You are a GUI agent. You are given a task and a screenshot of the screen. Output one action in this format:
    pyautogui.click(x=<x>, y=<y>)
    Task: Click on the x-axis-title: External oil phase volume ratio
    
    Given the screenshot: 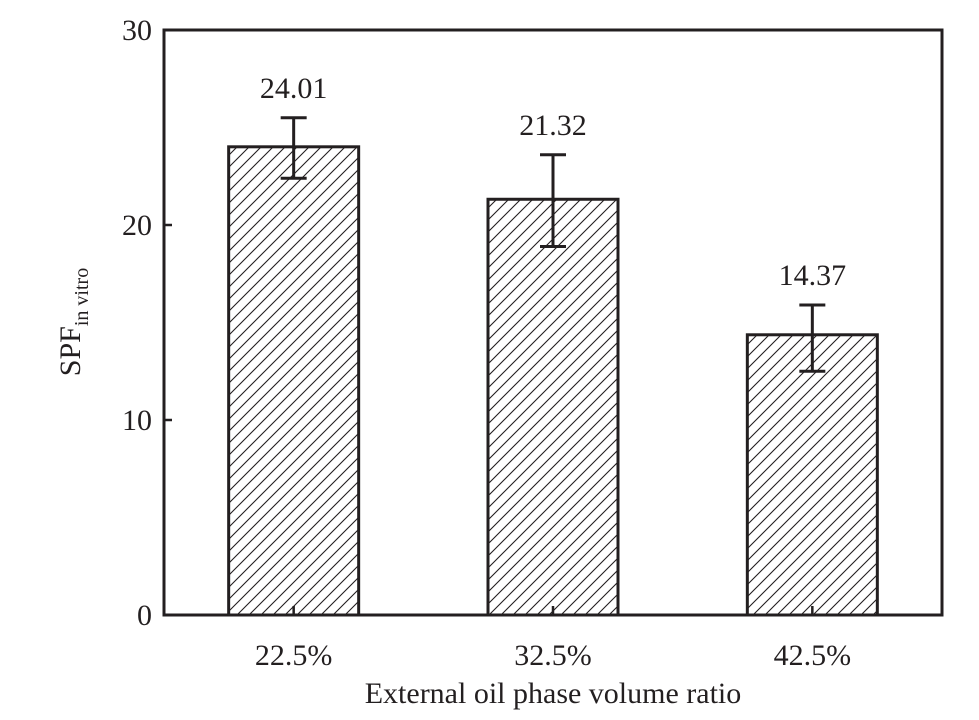 What is the action you would take?
    pyautogui.click(x=553, y=693)
    